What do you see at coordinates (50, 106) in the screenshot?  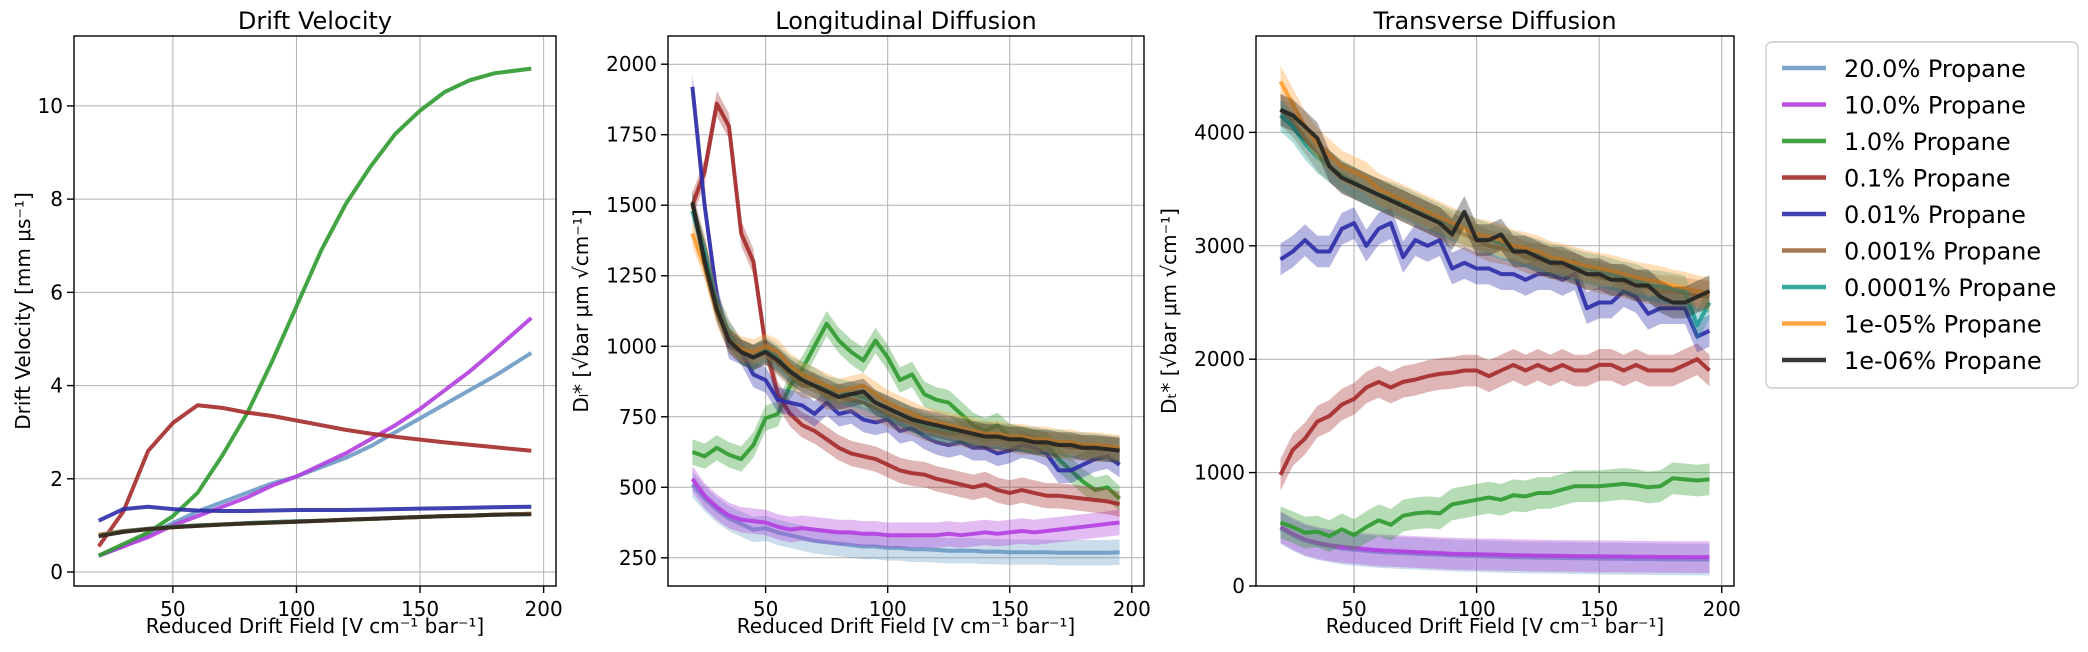 I see `drift-velocity-y-tick-label: 10` at bounding box center [50, 106].